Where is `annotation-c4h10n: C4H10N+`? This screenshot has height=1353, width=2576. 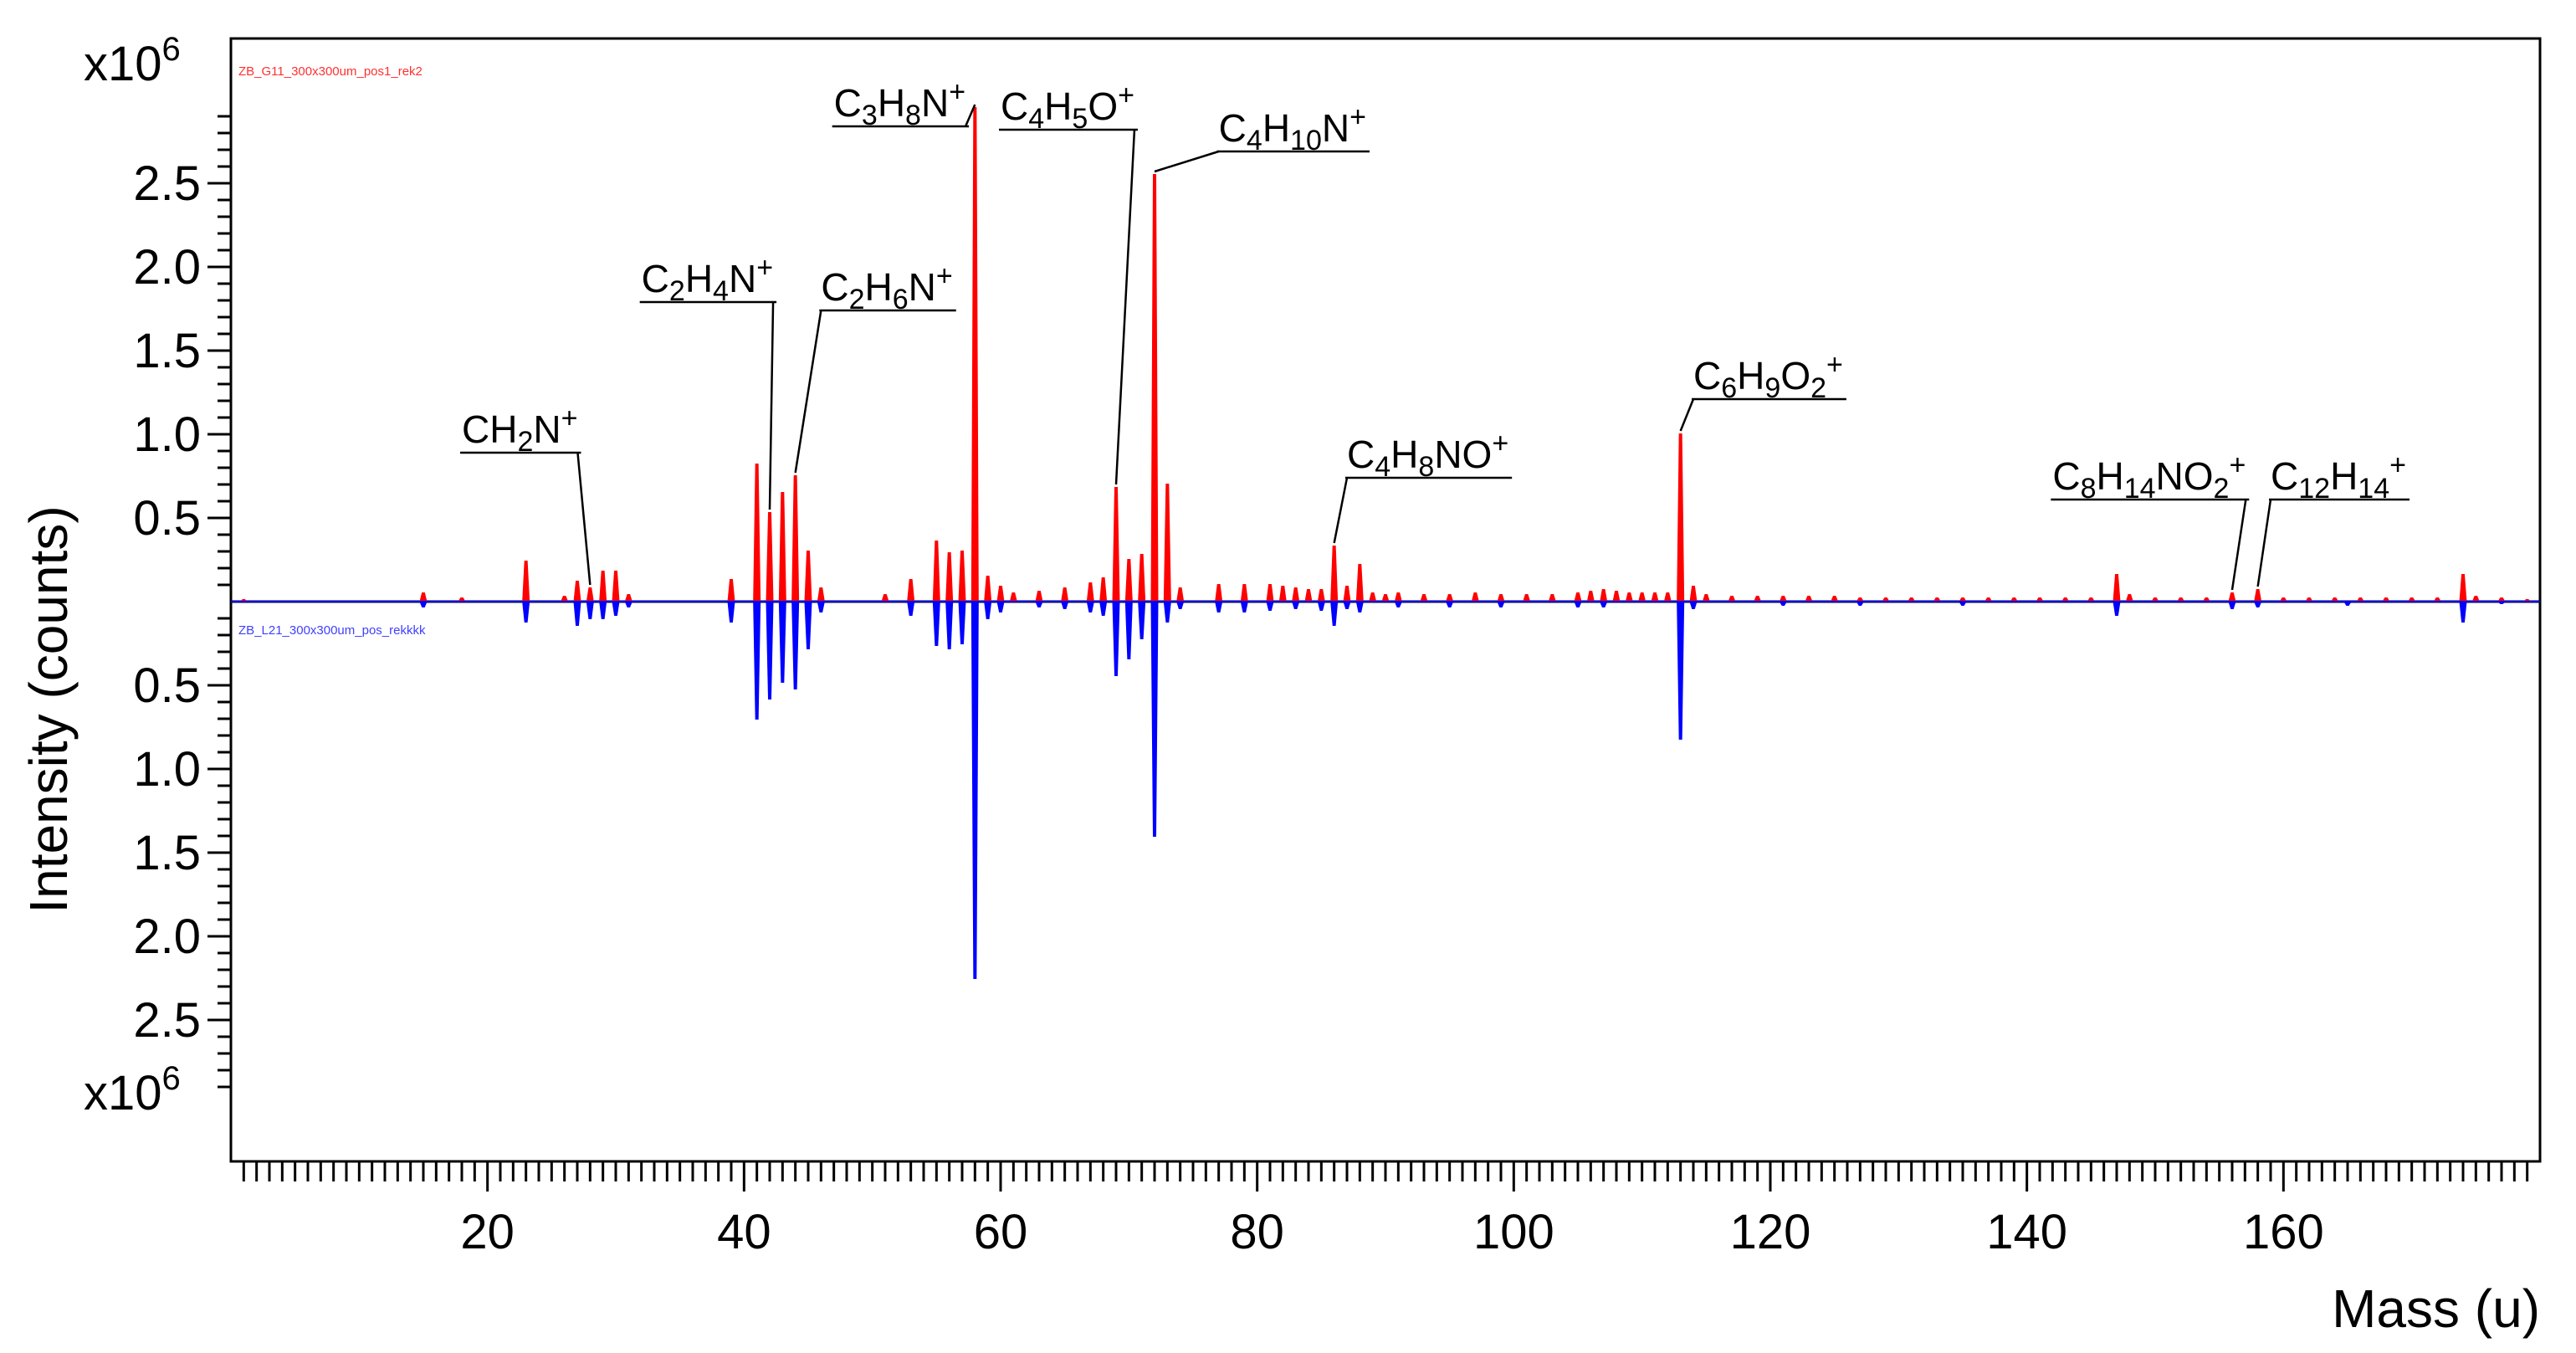
annotation-c4h10n: C4H10N+ is located at coordinates (1262, 137).